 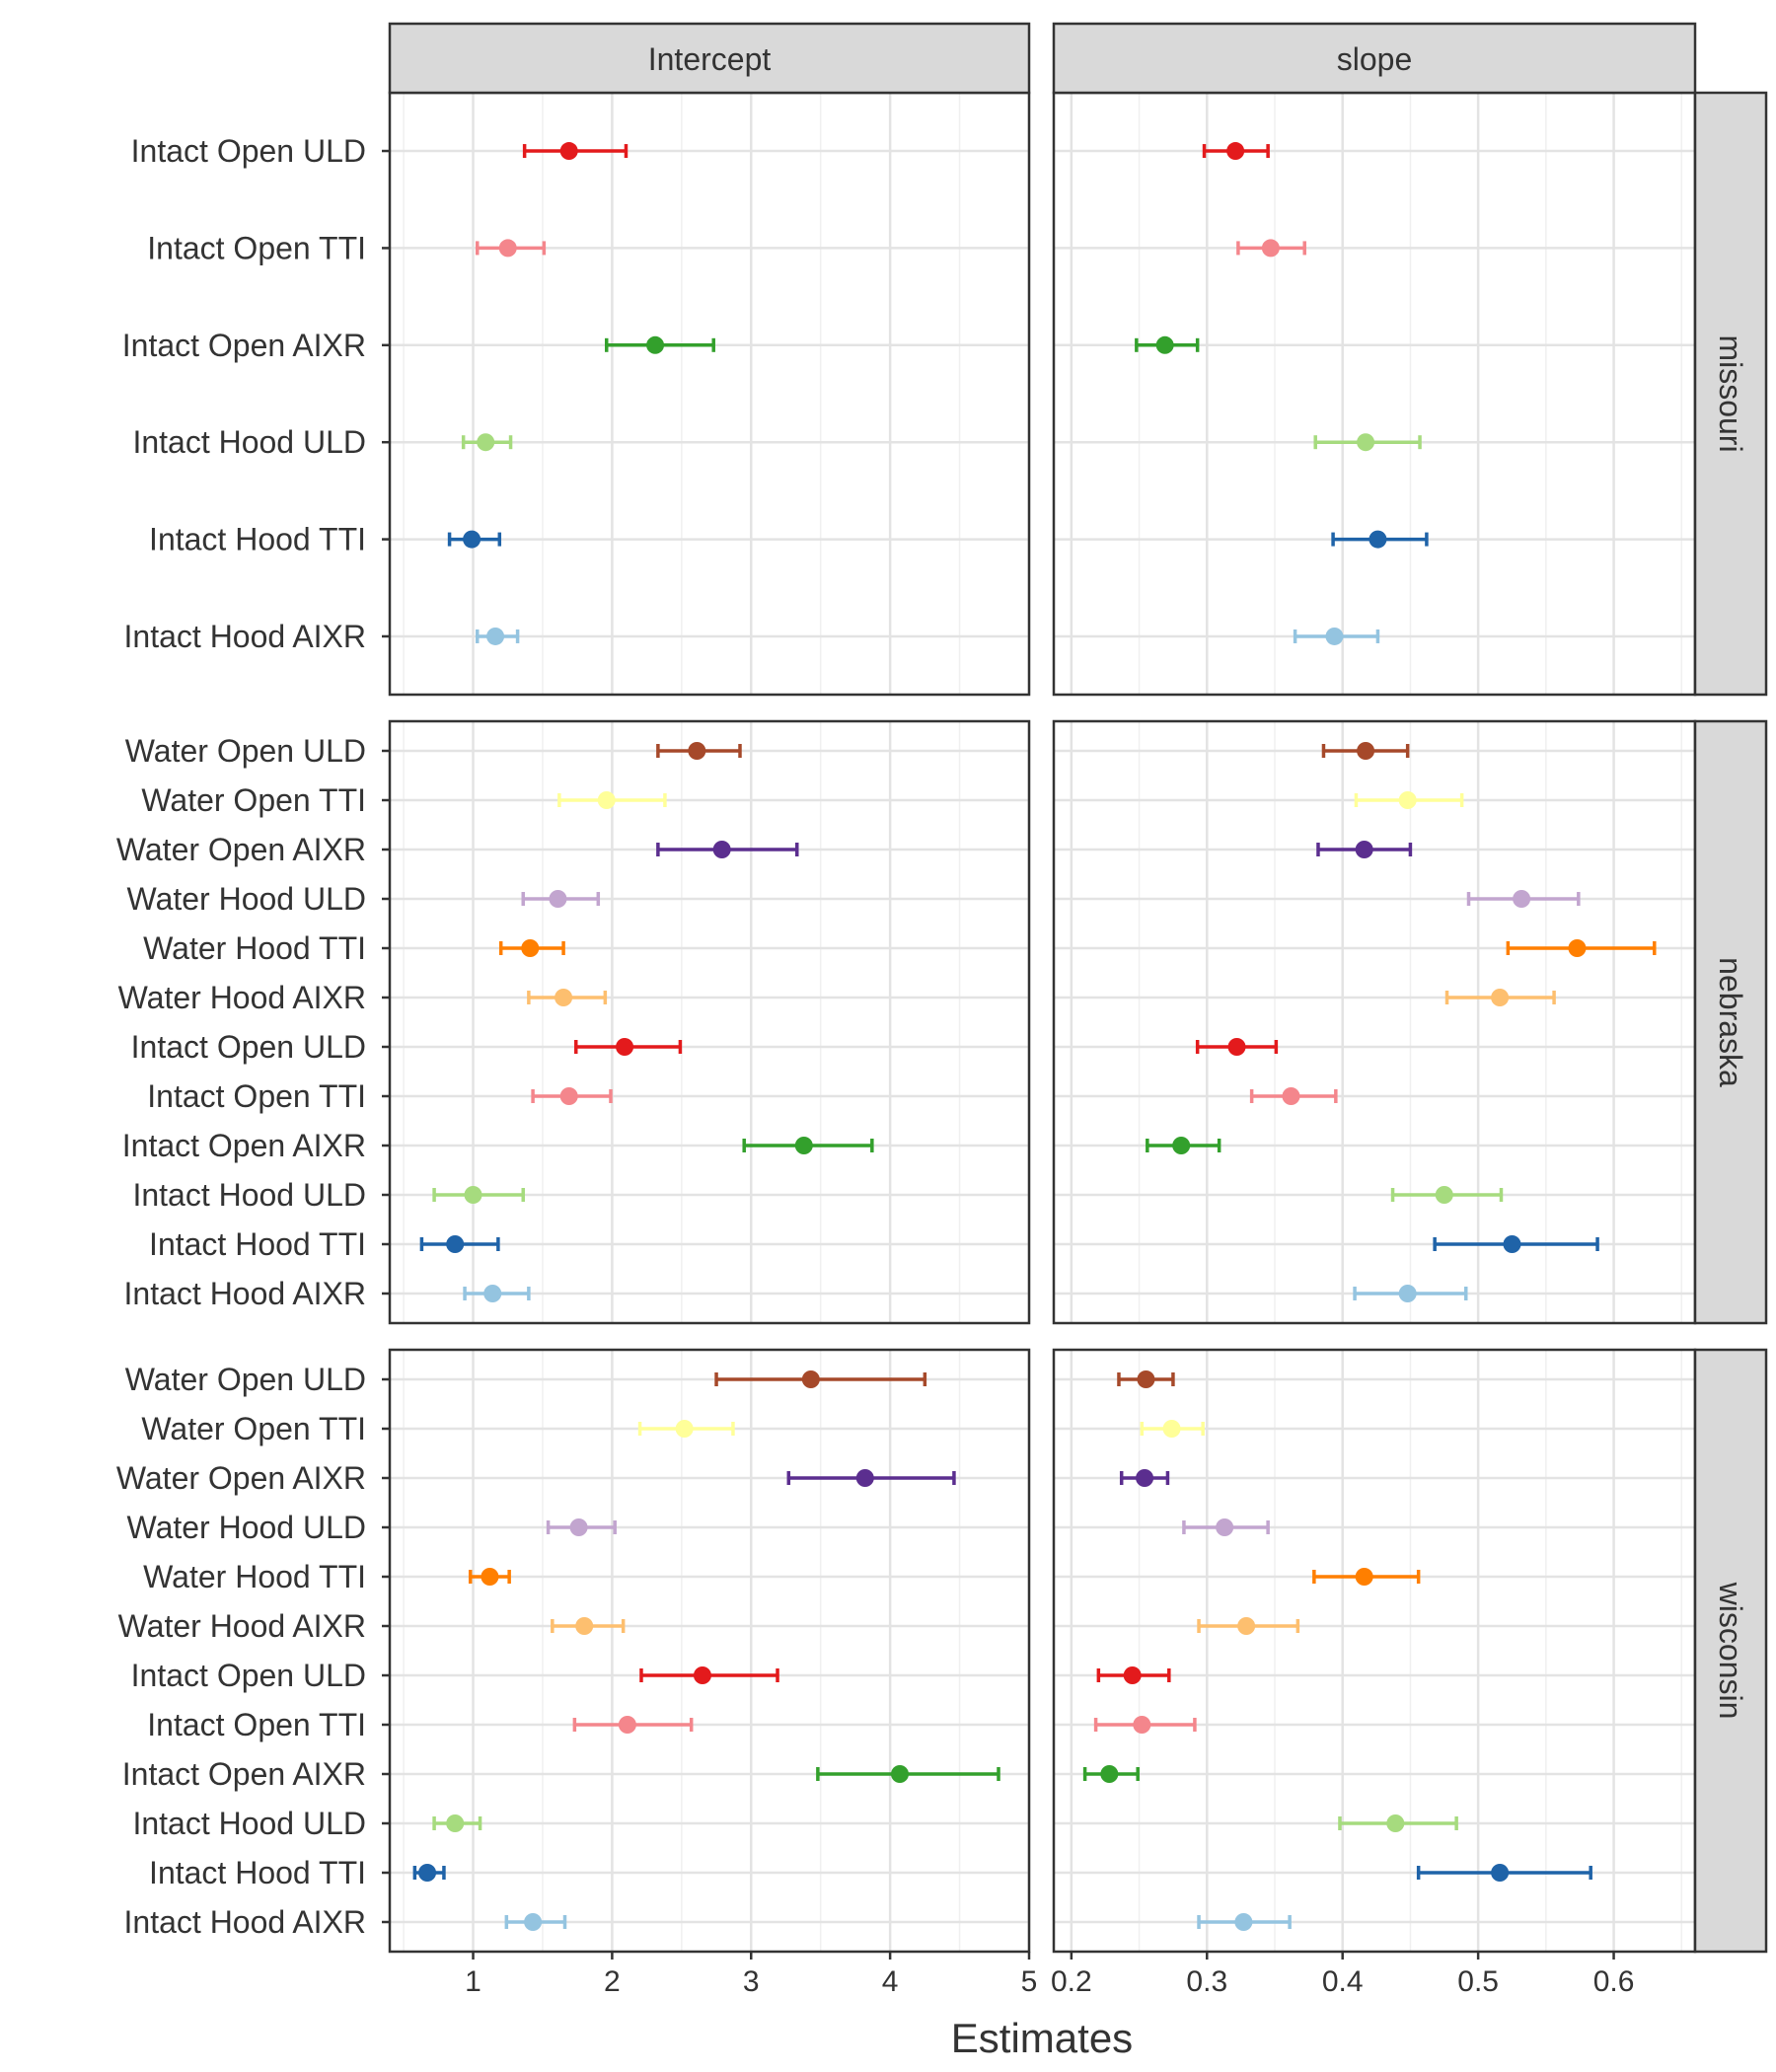 What do you see at coordinates (1236, 152) in the screenshot?
I see `point-range-missouri-slope-intact-open-uld` at bounding box center [1236, 152].